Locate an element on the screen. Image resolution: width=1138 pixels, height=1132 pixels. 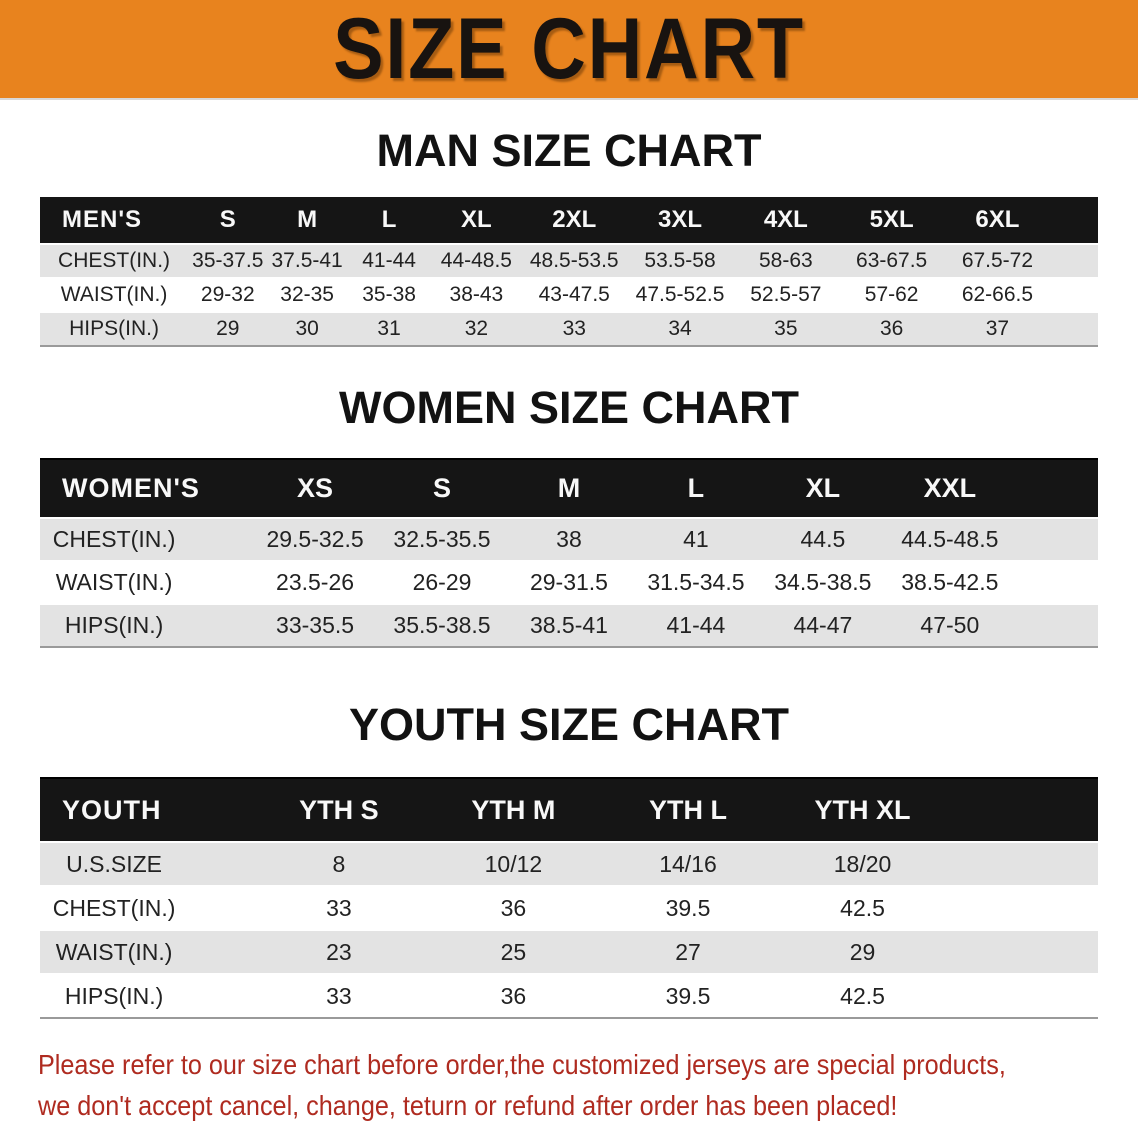
size-value-cell: 38.5-41 is located at coordinates (568, 625).